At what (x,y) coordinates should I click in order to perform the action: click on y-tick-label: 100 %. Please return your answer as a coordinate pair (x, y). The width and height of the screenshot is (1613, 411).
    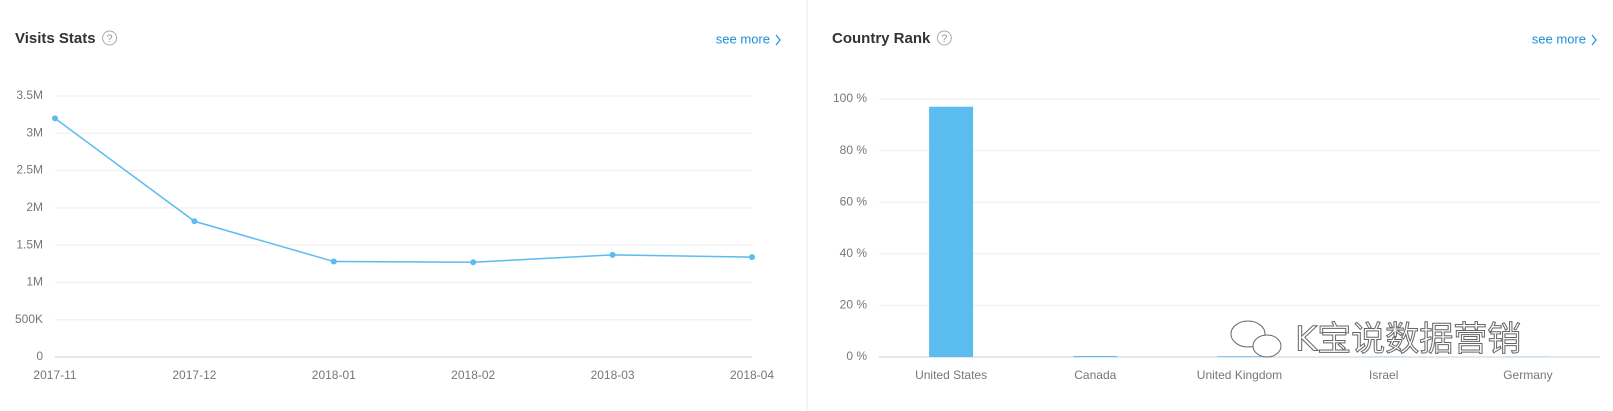
    Looking at the image, I should click on (850, 98).